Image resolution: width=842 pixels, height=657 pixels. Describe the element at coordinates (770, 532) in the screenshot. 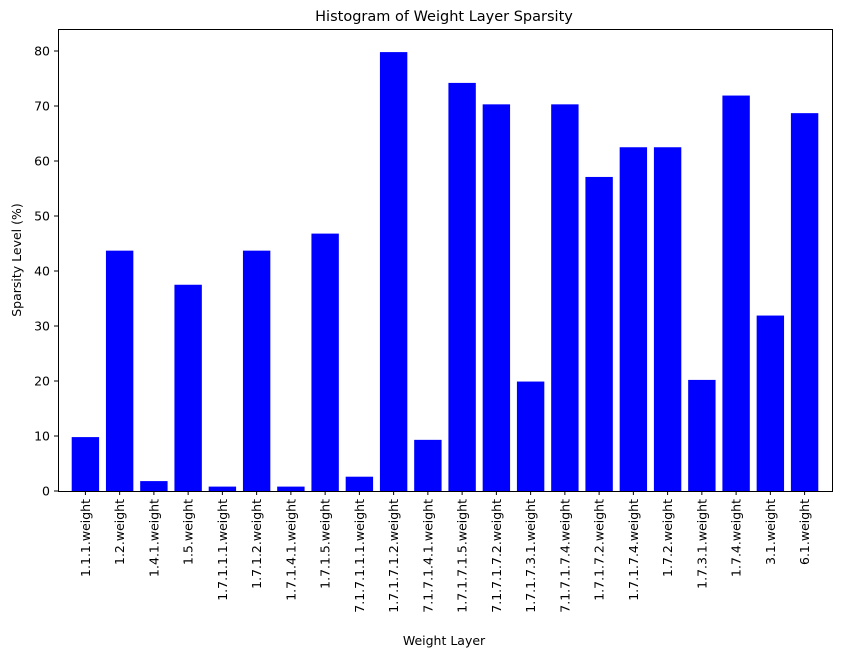

I see `x-tick-label: 3.1.weight` at that location.